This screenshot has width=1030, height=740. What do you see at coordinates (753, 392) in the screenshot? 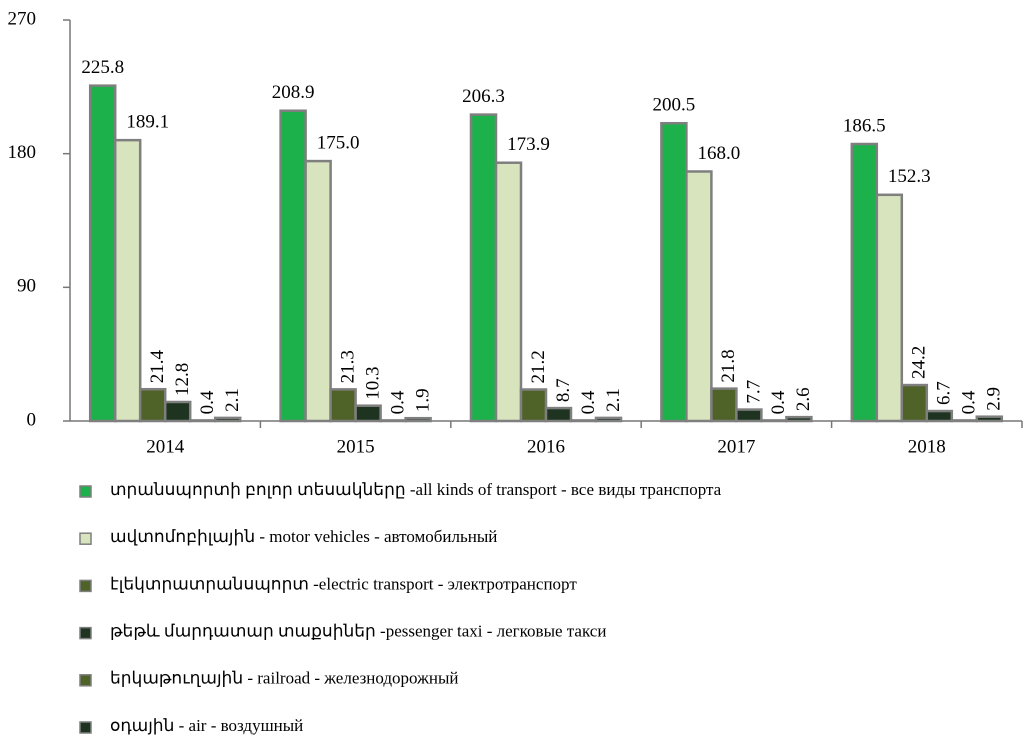
I see `data-label: 7.7` at bounding box center [753, 392].